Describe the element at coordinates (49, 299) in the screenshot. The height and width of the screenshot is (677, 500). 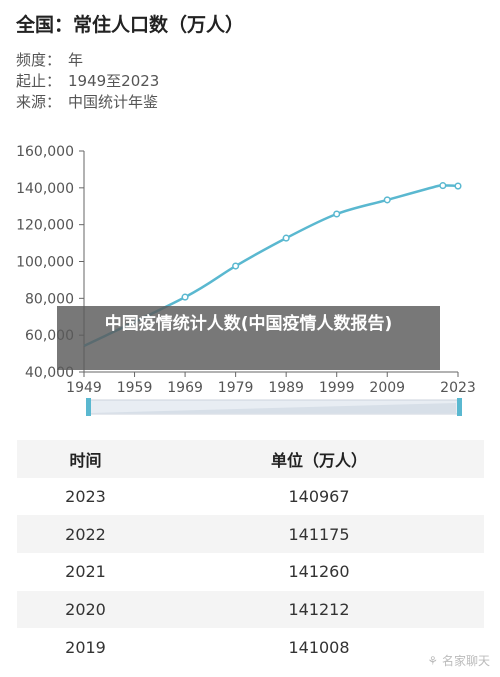
I see `y-tick-label: 80,000` at that location.